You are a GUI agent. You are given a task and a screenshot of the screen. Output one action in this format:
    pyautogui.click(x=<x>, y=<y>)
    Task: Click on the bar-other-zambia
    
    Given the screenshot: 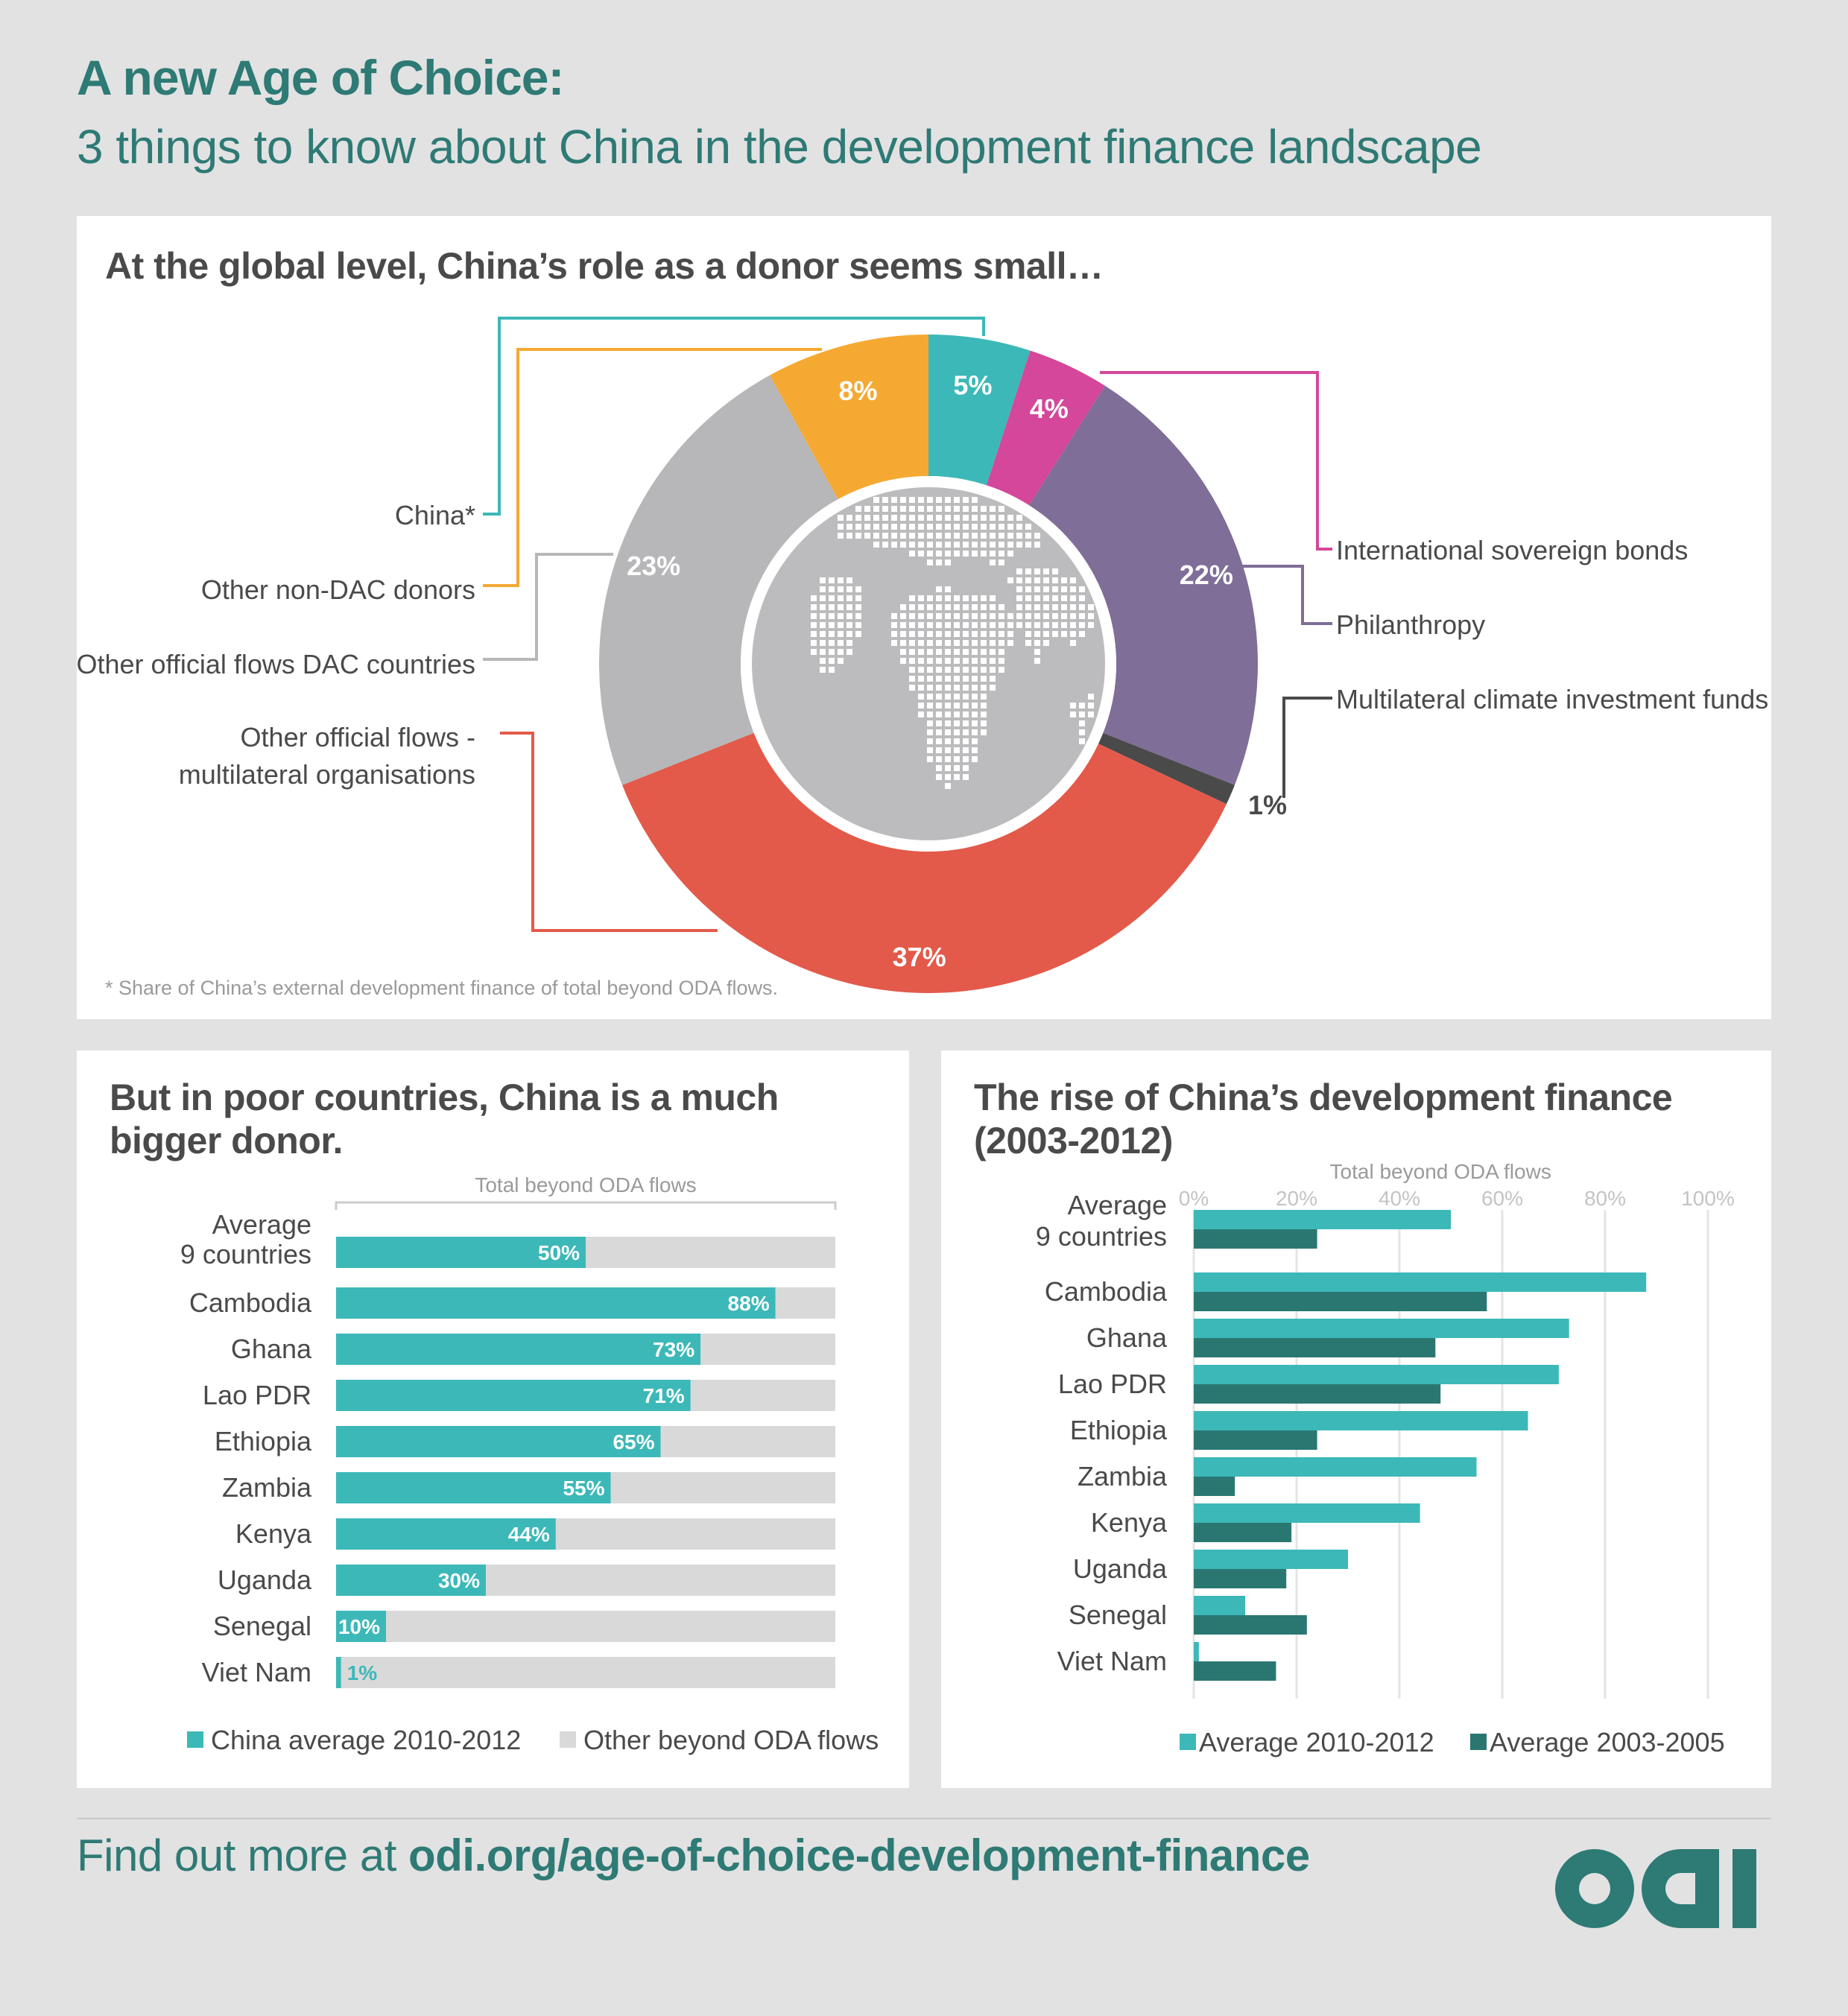 What is the action you would take?
    pyautogui.click(x=722, y=1487)
    